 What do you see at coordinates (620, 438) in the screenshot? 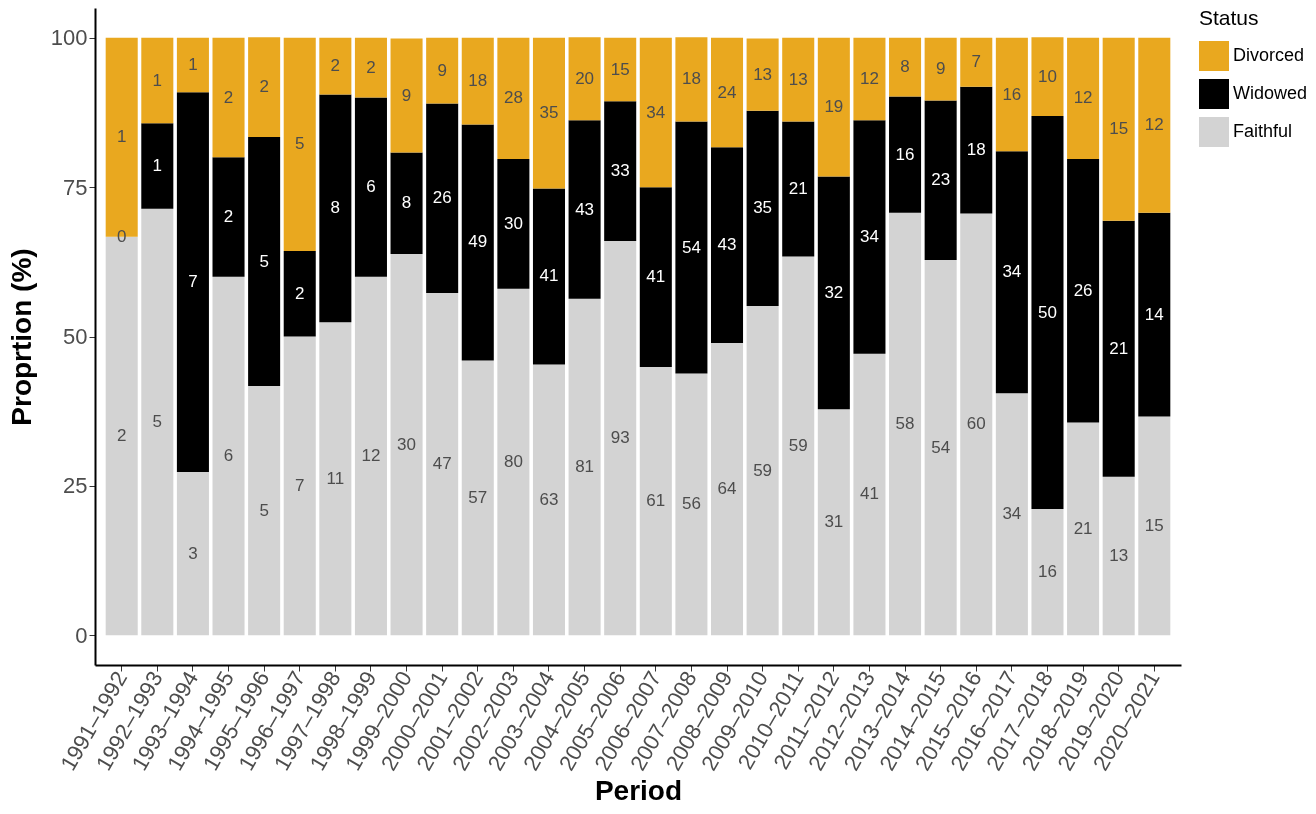
I see `annotation: 93` at bounding box center [620, 438].